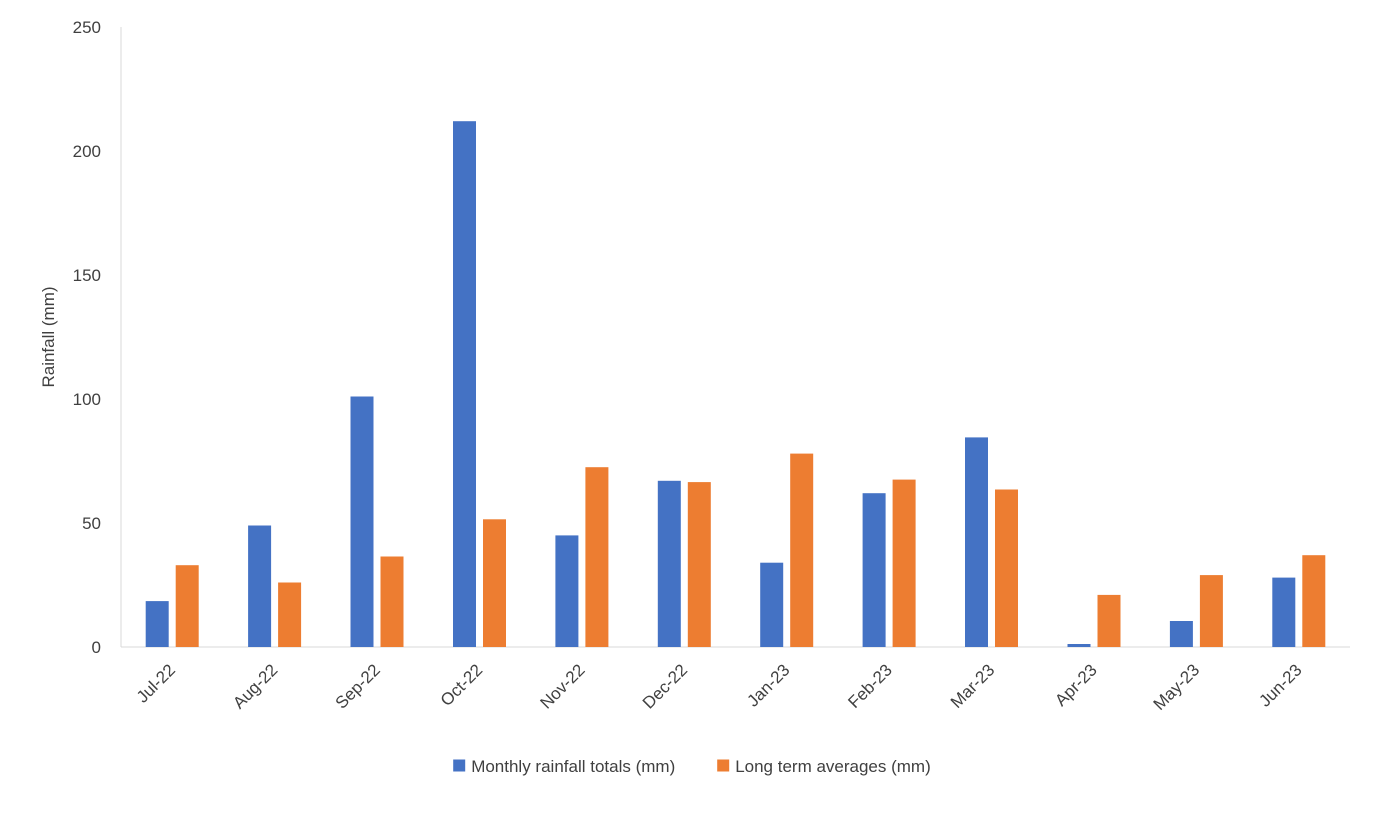  What do you see at coordinates (1280, 685) in the screenshot?
I see `x-tick-label: Jun-23` at bounding box center [1280, 685].